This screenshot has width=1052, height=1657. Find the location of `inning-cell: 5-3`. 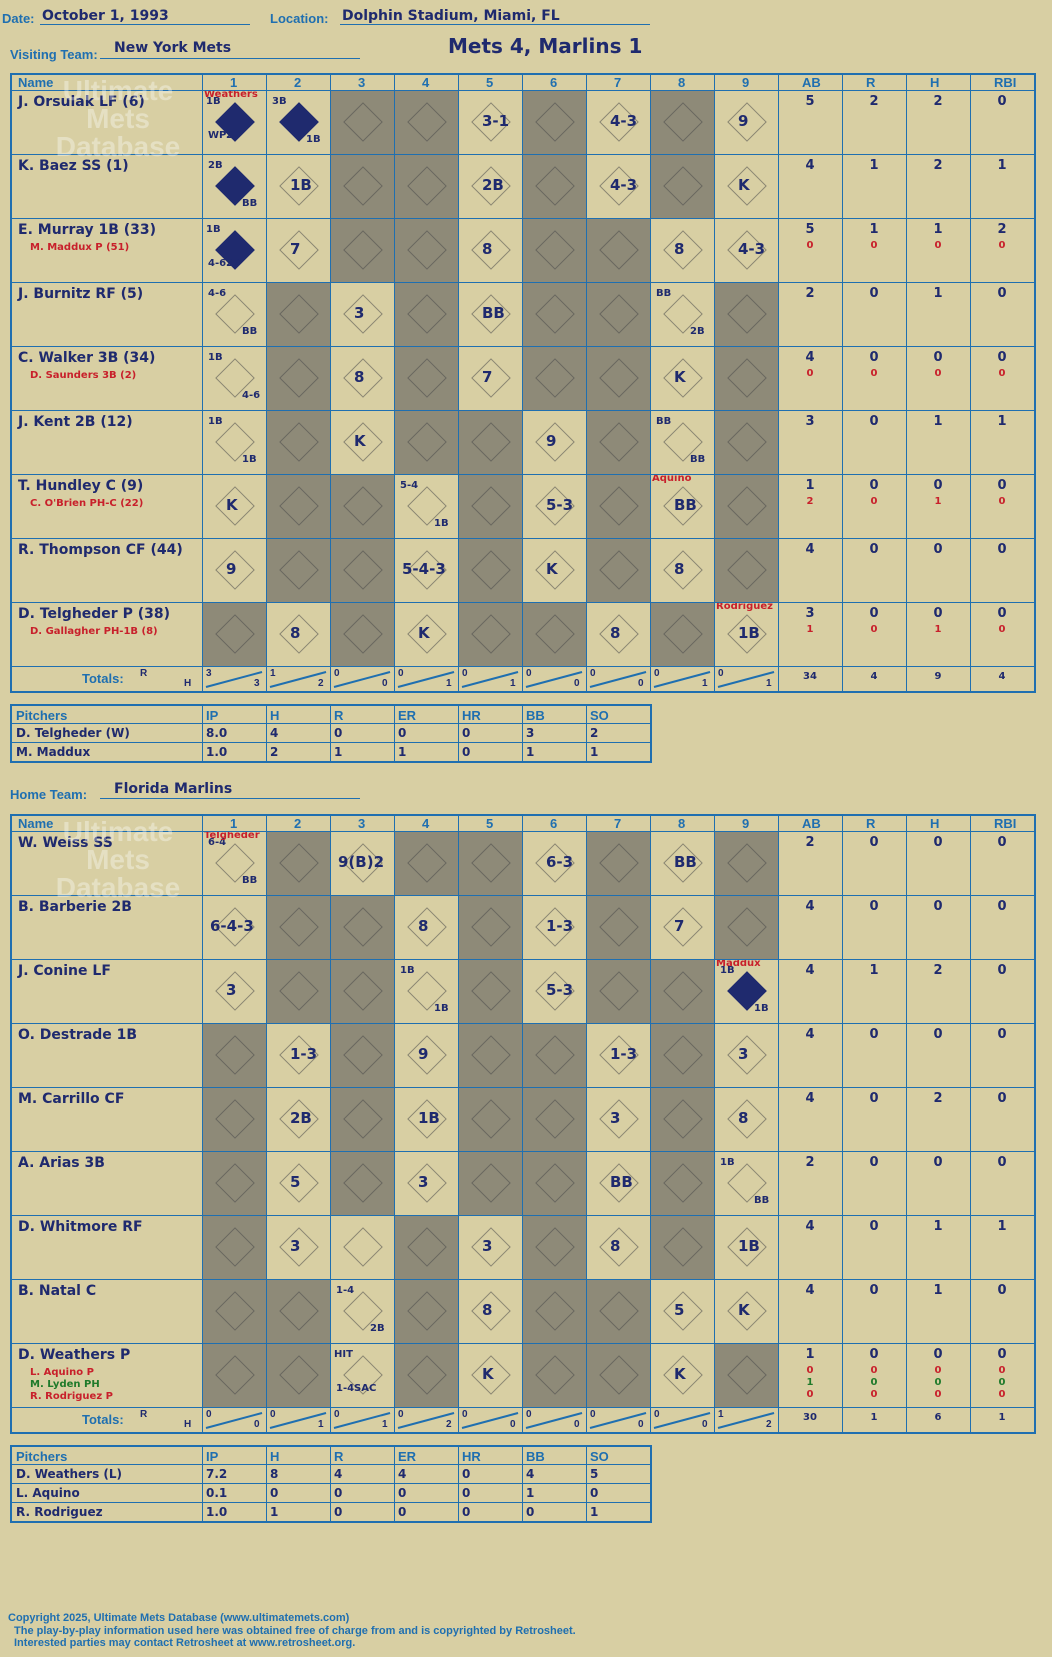

inning-cell: 5-3 is located at coordinates (554, 991).